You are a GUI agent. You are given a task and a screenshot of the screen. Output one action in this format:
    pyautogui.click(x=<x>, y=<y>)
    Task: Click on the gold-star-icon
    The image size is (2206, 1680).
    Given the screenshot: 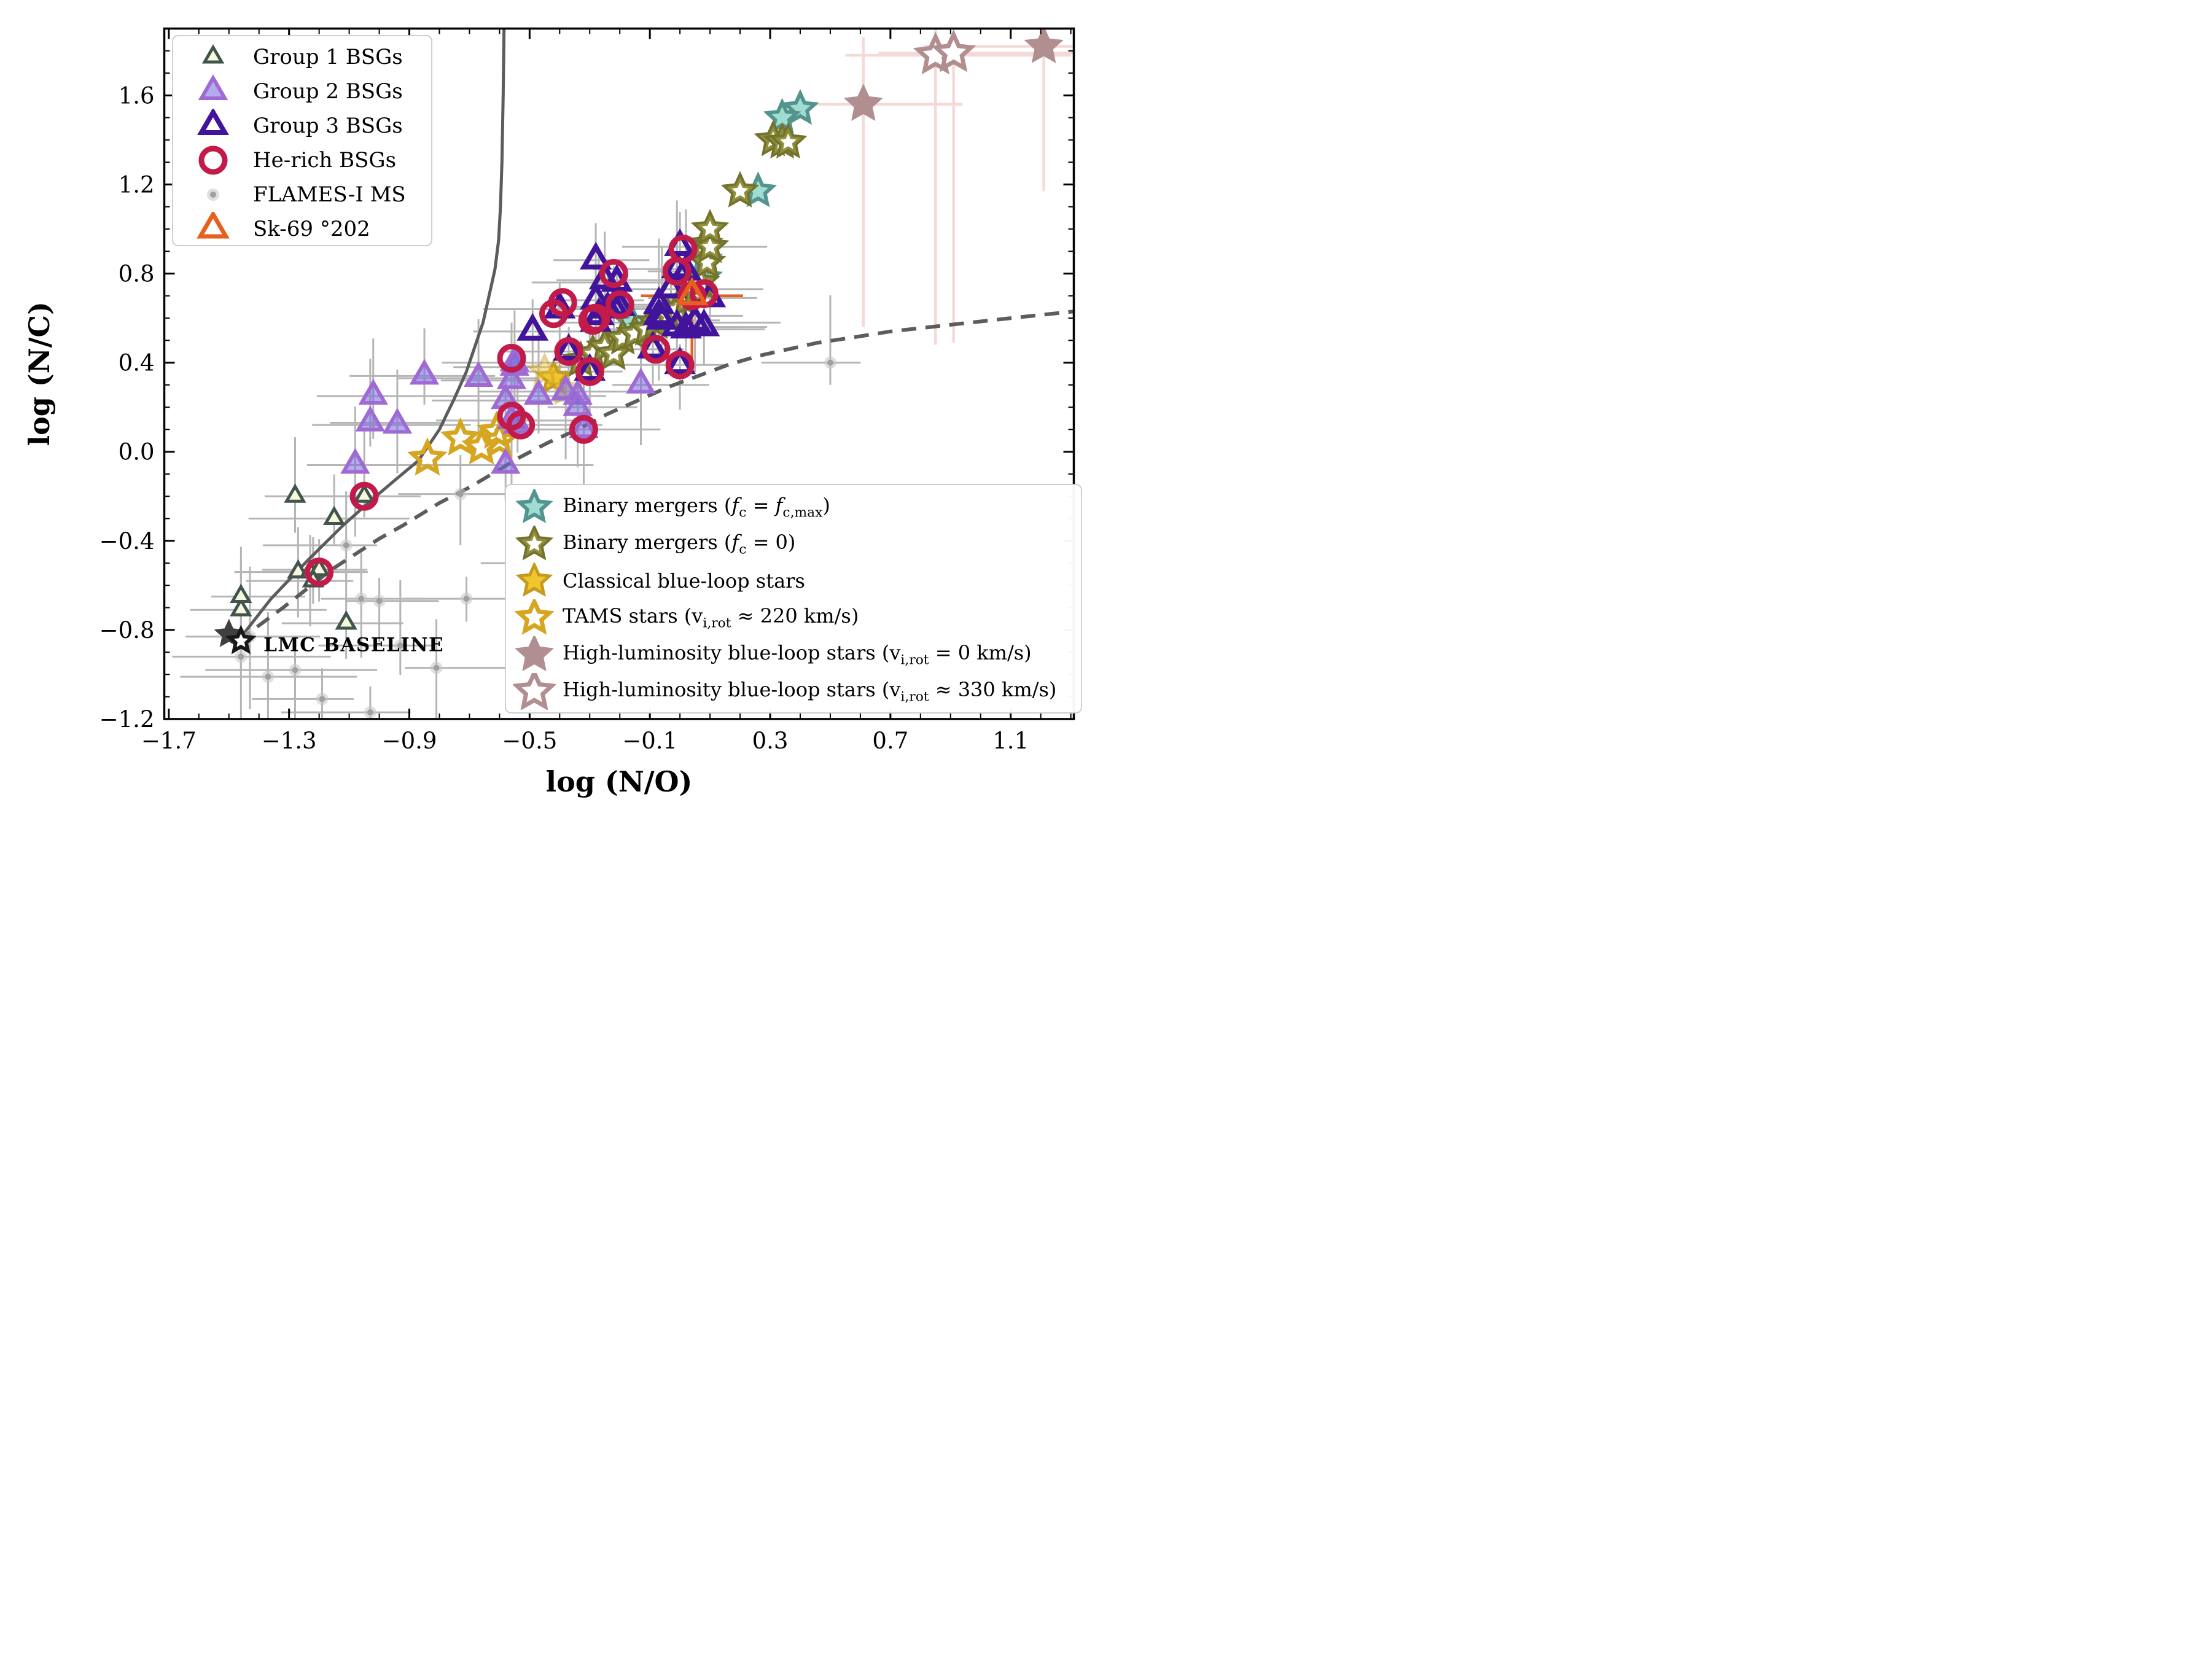 What is the action you would take?
    pyautogui.click(x=534, y=580)
    